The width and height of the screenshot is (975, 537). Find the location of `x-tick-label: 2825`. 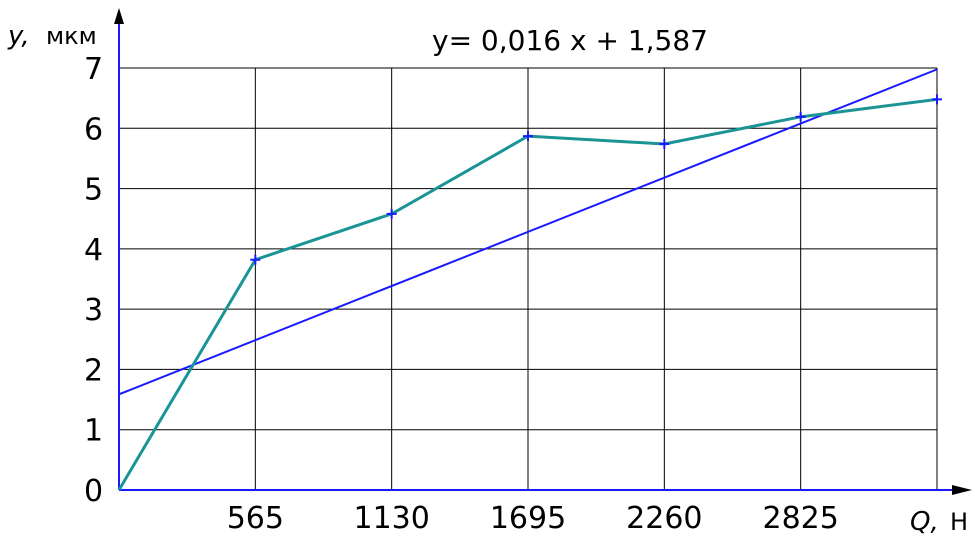

x-tick-label: 2825 is located at coordinates (800, 518).